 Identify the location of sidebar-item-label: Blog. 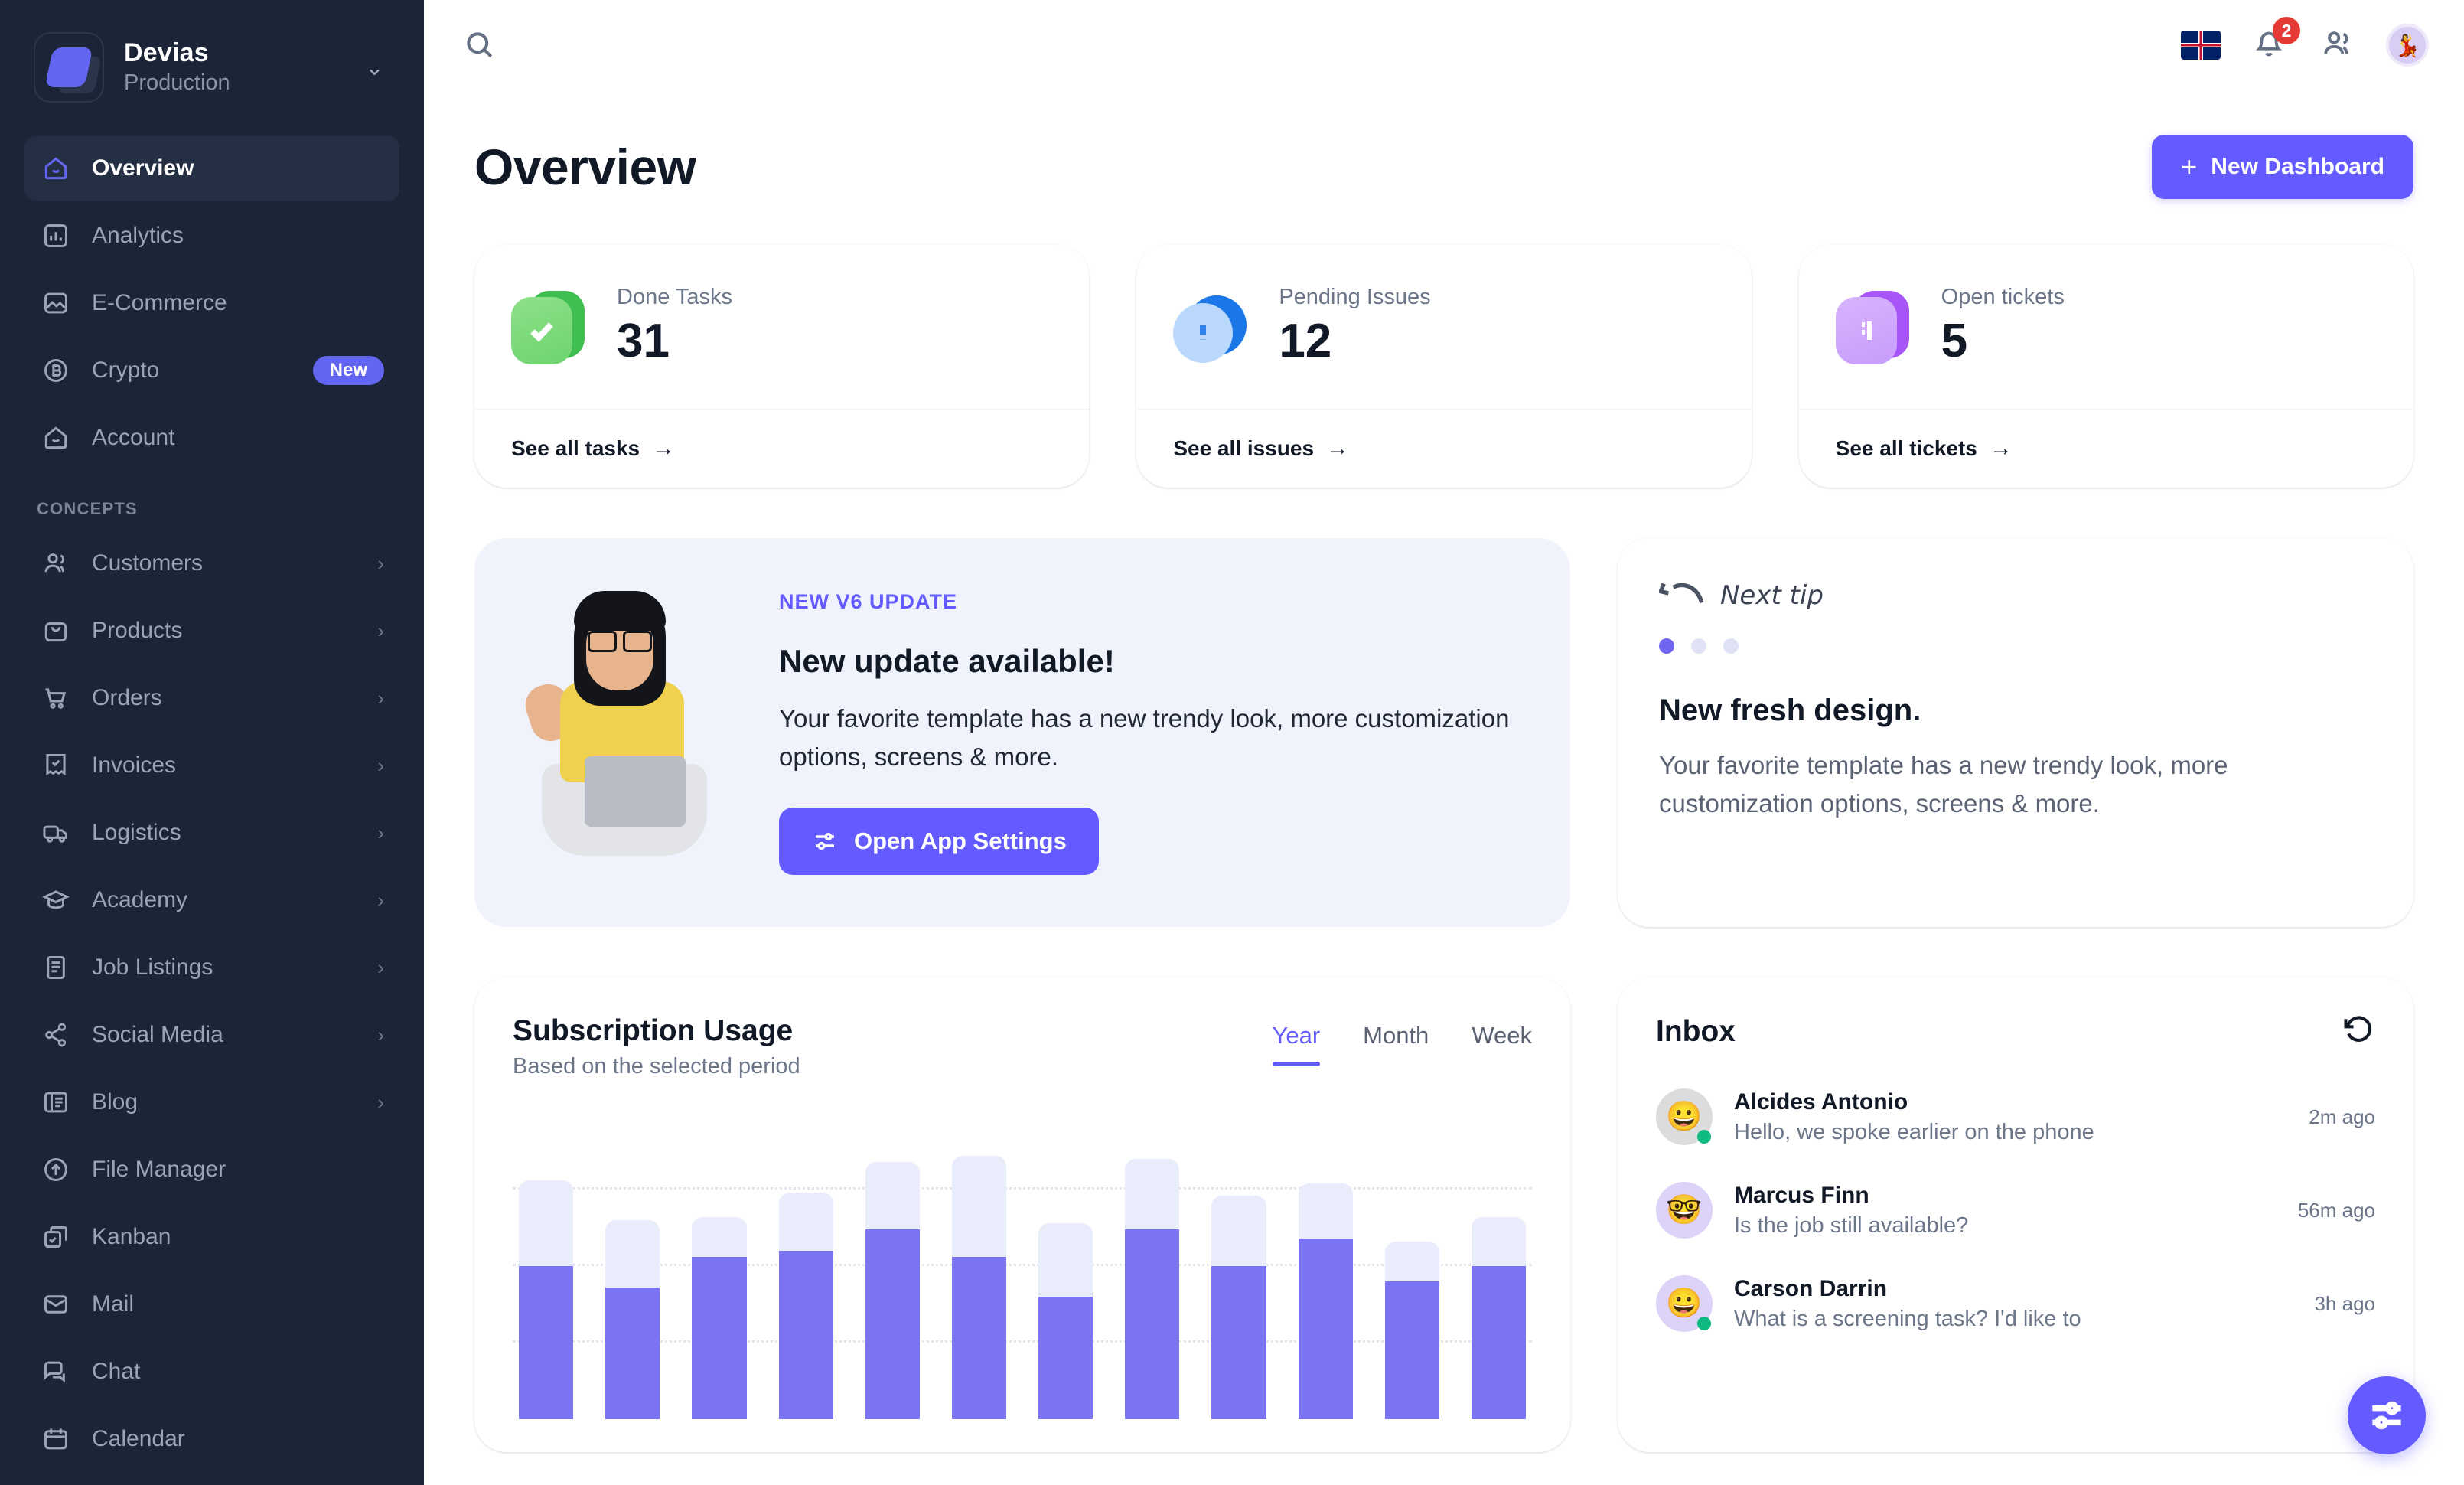
(115, 1102).